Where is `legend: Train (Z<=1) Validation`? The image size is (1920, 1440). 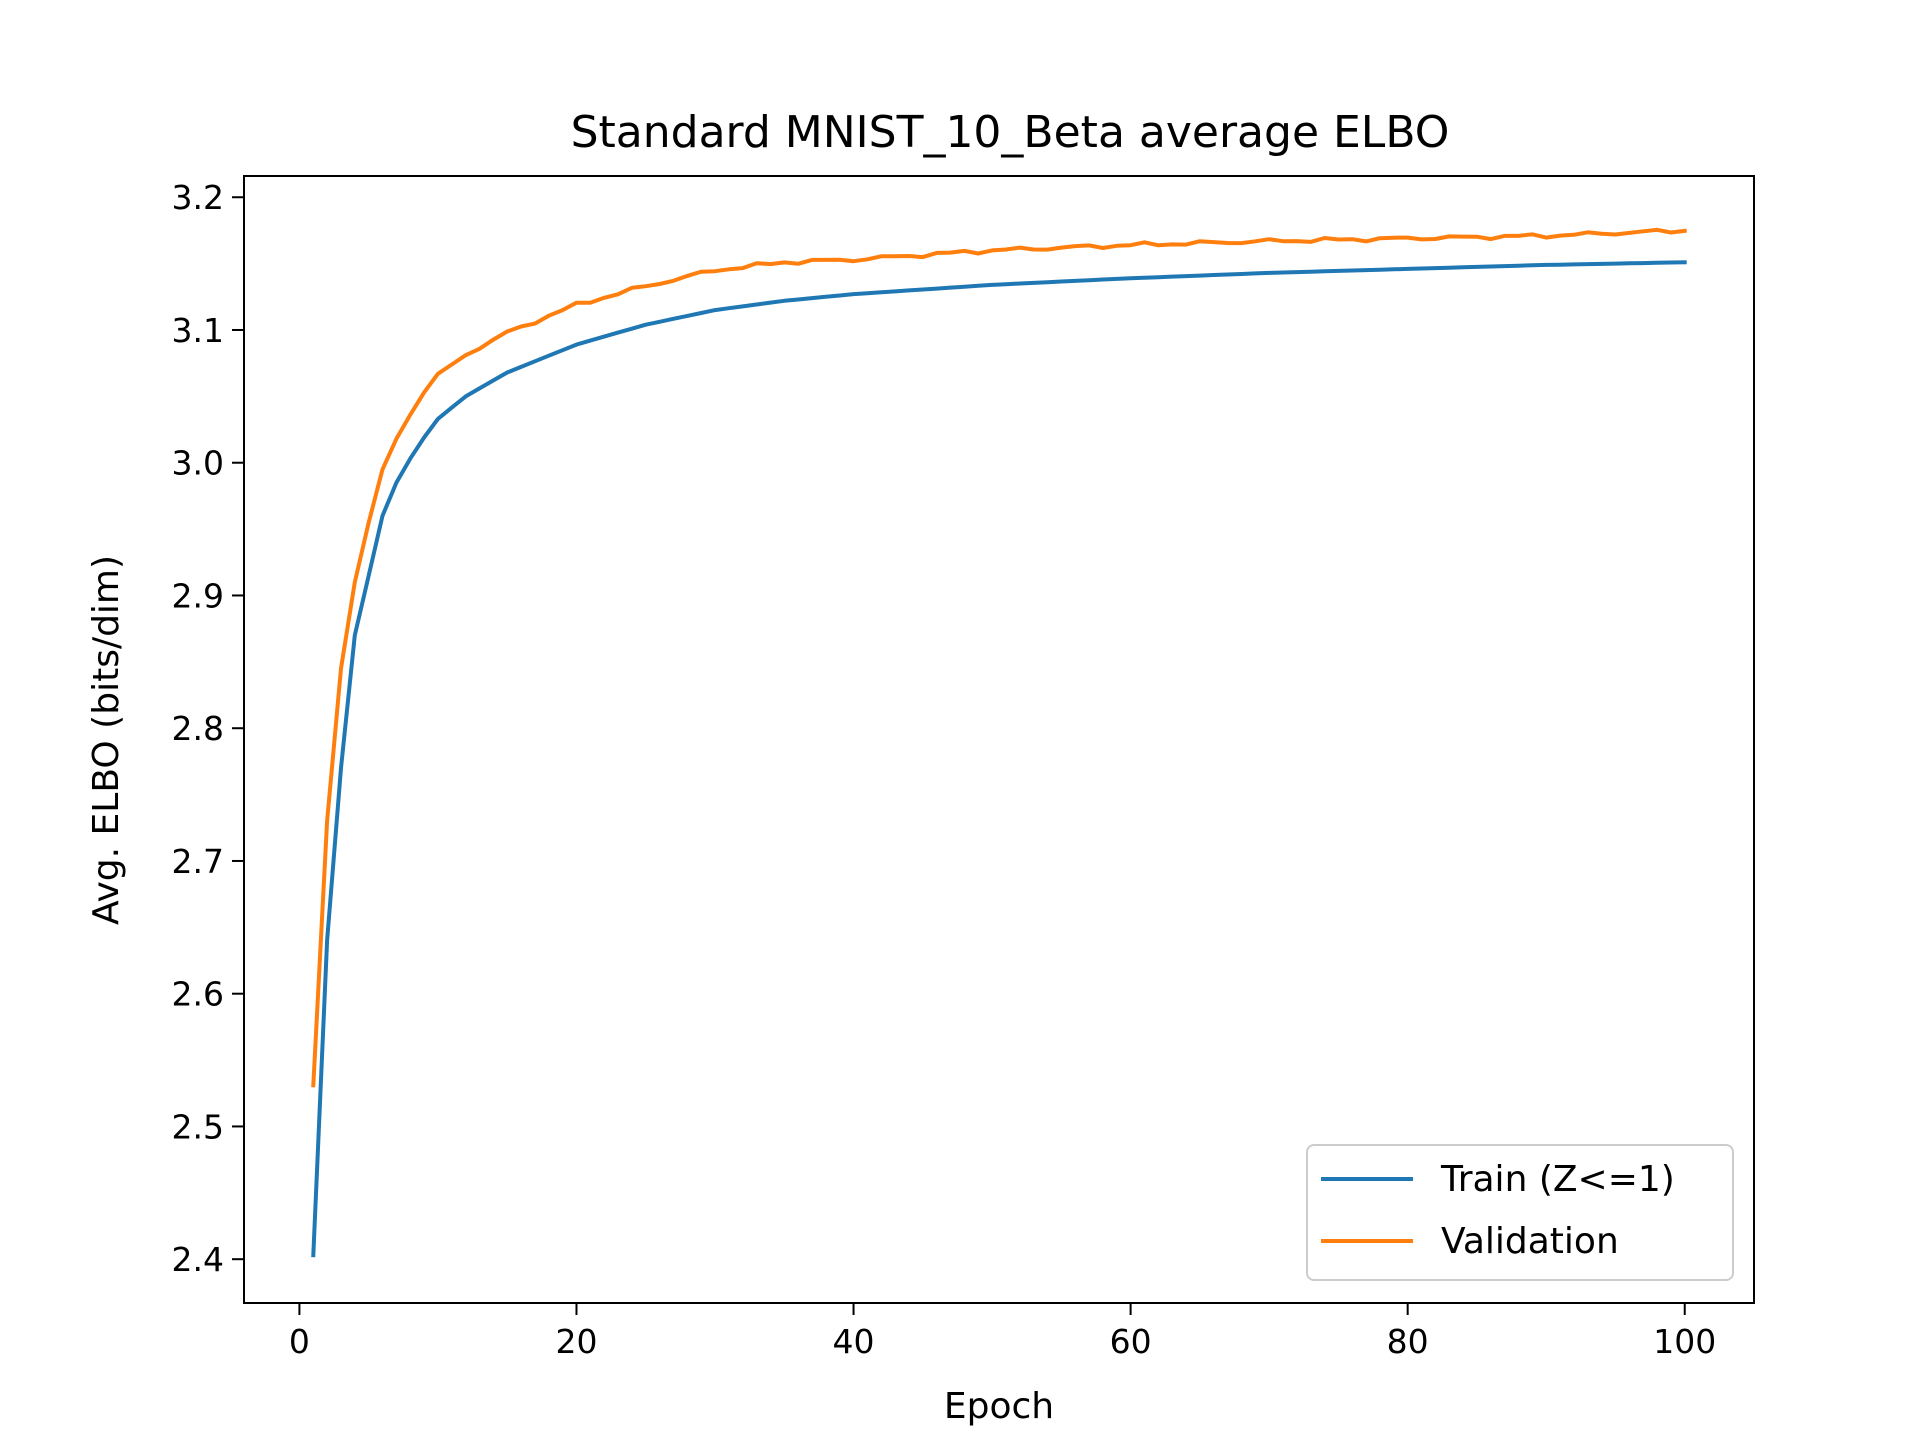 legend: Train (Z<=1) Validation is located at coordinates (1520, 1212).